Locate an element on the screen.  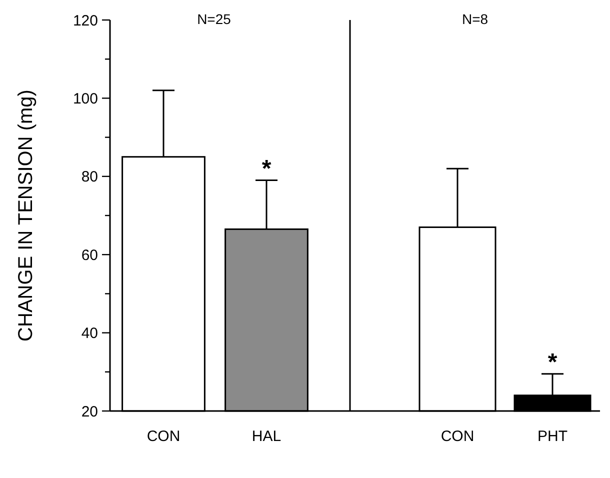
annotation: N=25 is located at coordinates (214, 19).